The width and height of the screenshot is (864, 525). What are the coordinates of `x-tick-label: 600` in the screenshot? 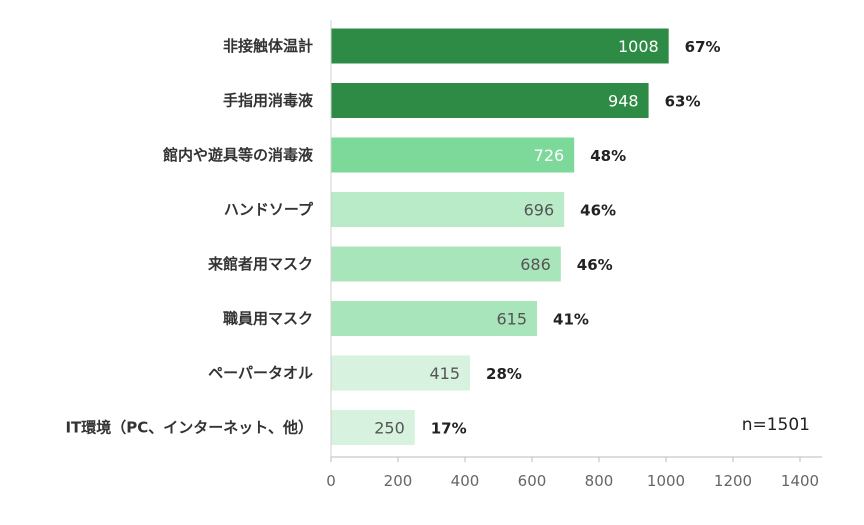 It's located at (532, 481).